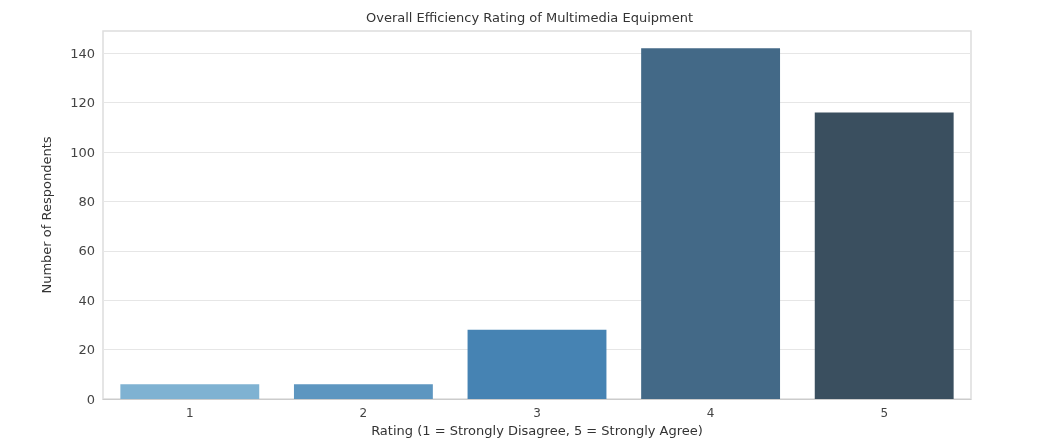 The height and width of the screenshot is (446, 1059). What do you see at coordinates (537, 413) in the screenshot?
I see `x-tick-label: 3` at bounding box center [537, 413].